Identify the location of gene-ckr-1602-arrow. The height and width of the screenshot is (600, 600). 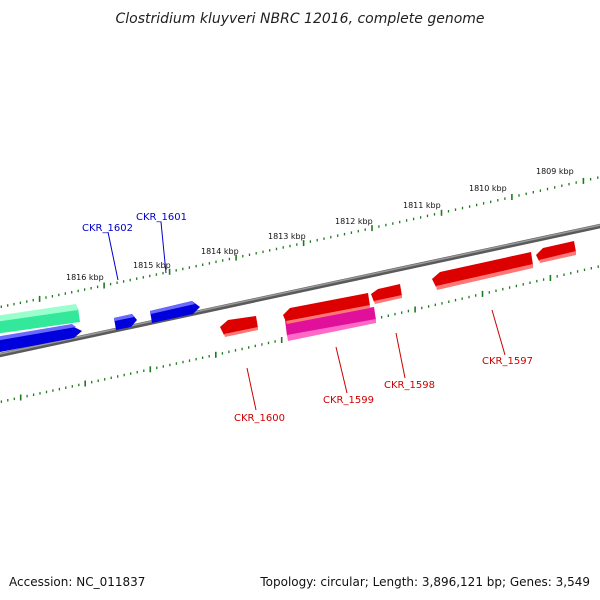
(125, 322).